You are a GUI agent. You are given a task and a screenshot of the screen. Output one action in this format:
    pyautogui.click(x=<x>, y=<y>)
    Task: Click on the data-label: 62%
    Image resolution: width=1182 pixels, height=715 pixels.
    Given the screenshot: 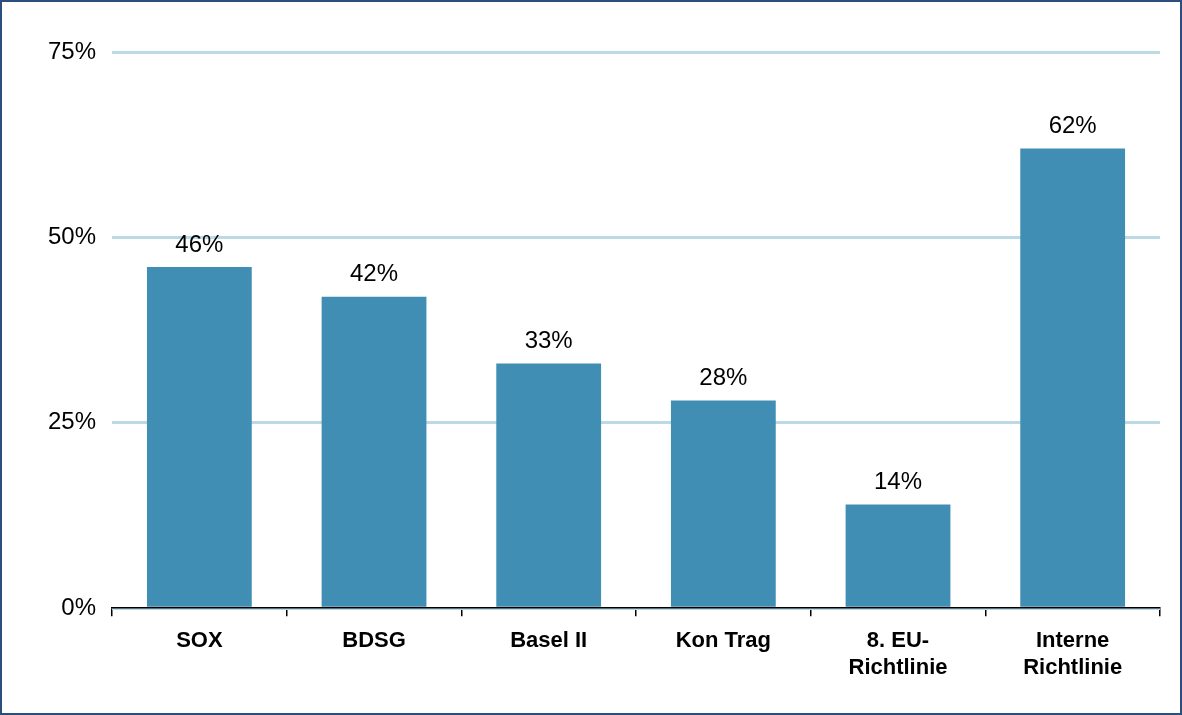 What is the action you would take?
    pyautogui.click(x=1072, y=125)
    